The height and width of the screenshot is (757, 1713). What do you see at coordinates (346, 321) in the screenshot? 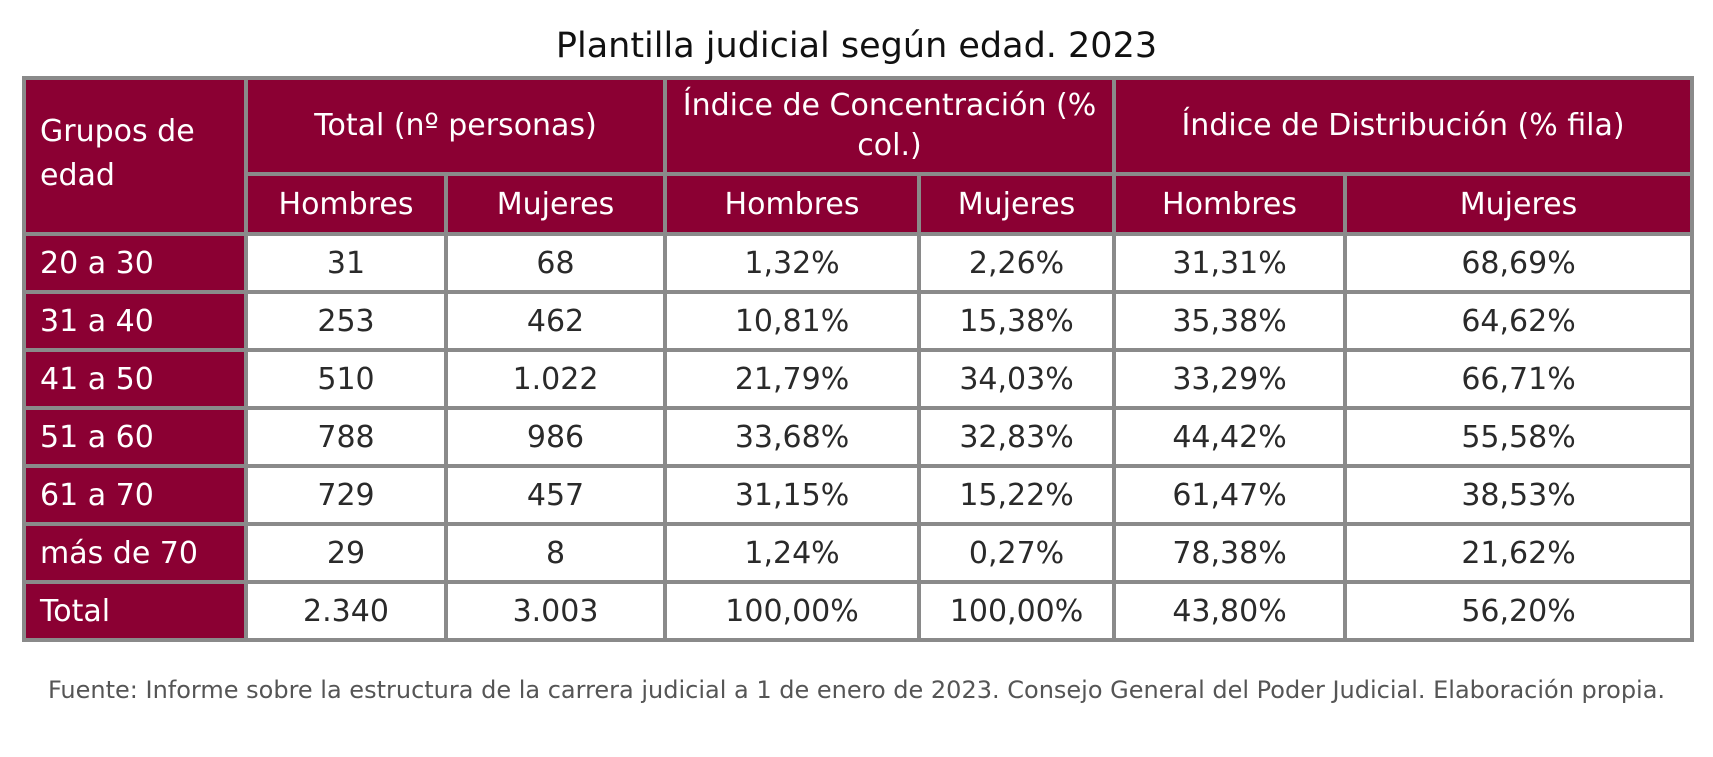
I see `table-cell: 253` at bounding box center [346, 321].